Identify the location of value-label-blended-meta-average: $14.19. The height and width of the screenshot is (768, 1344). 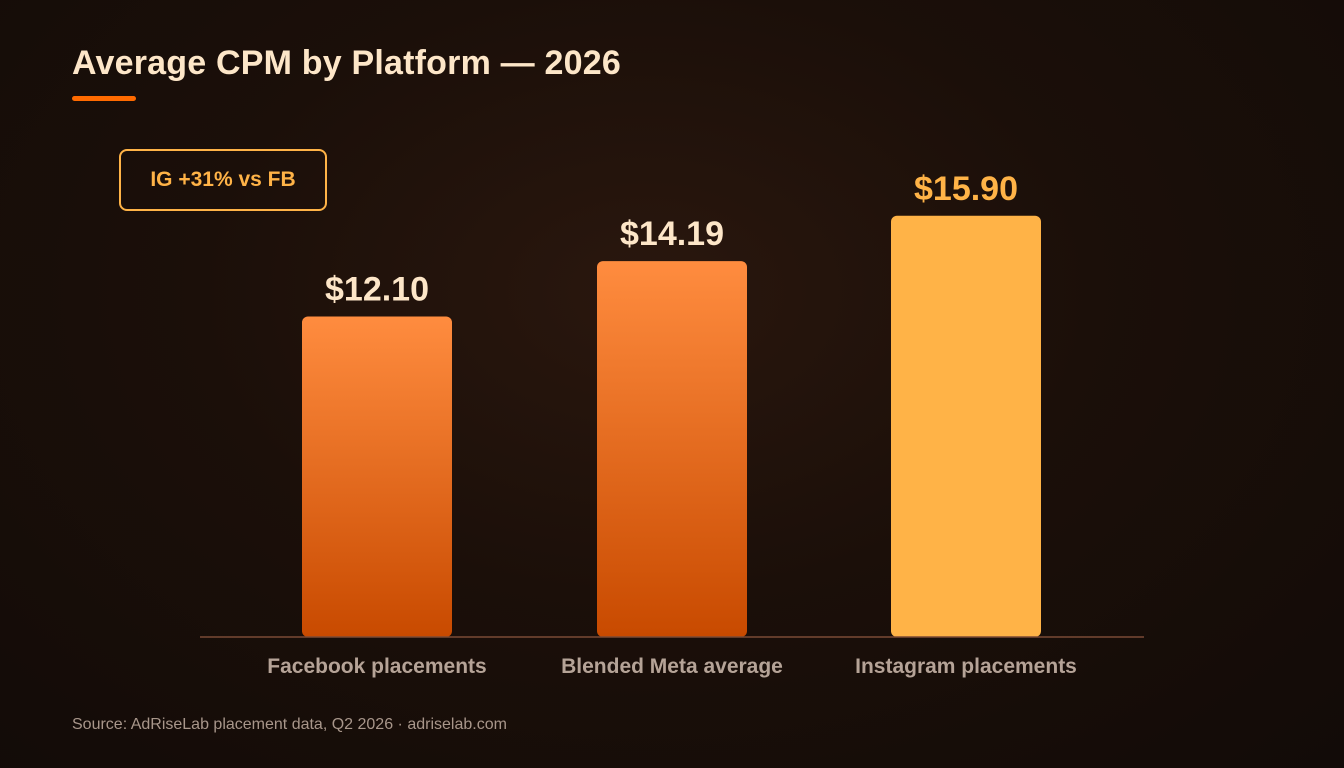
(672, 234).